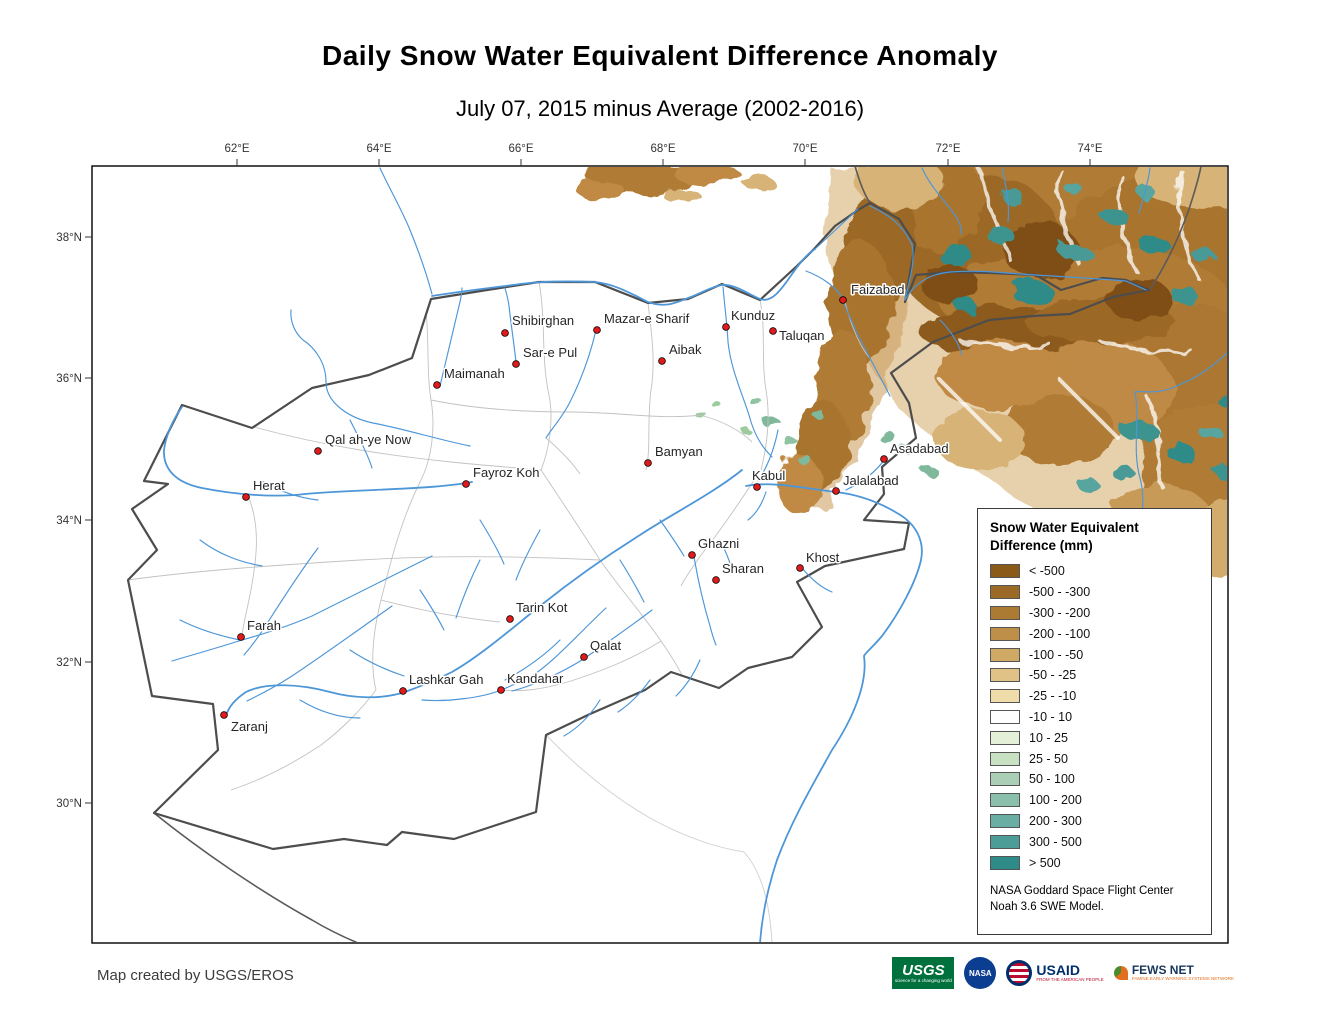 The width and height of the screenshot is (1320, 1020). Describe the element at coordinates (800, 568) in the screenshot. I see `city-dot-khost` at that location.